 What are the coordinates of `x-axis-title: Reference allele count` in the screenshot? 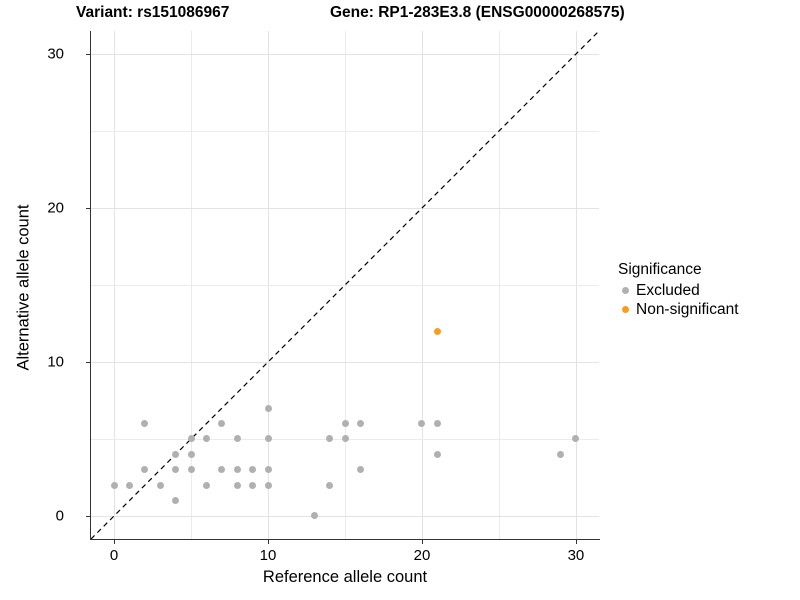 It's located at (345, 577).